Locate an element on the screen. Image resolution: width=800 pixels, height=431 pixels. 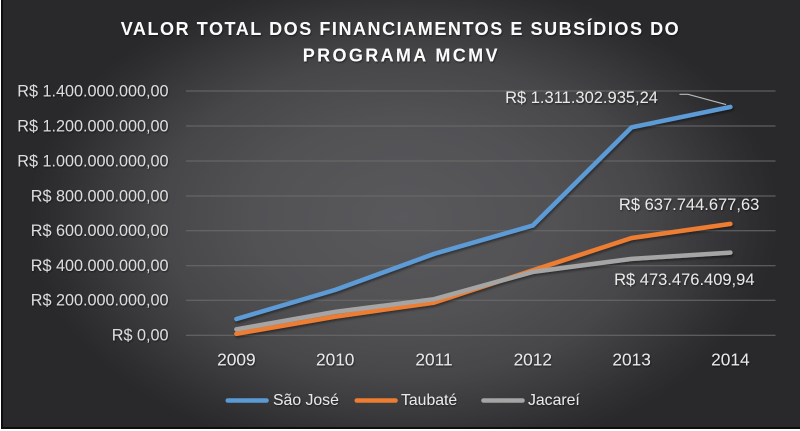
svg-text: 2012 is located at coordinates (533, 359).